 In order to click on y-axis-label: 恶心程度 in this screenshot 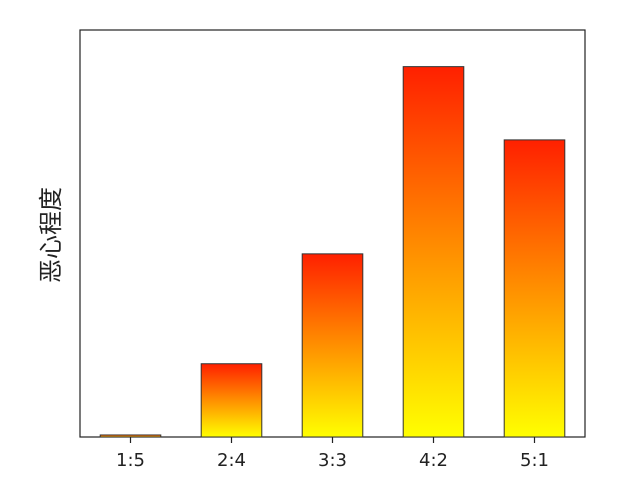, I will do `click(51, 235)`.